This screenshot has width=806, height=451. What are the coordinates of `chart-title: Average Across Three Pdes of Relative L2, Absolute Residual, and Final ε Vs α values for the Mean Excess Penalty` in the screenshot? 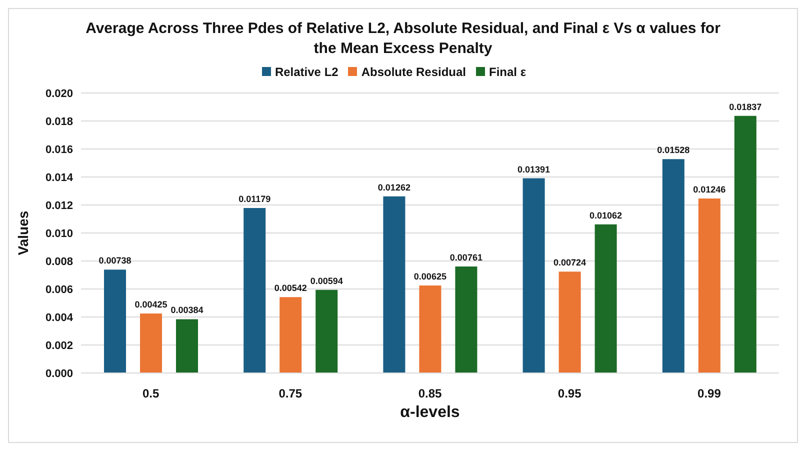 It's located at (403, 39).